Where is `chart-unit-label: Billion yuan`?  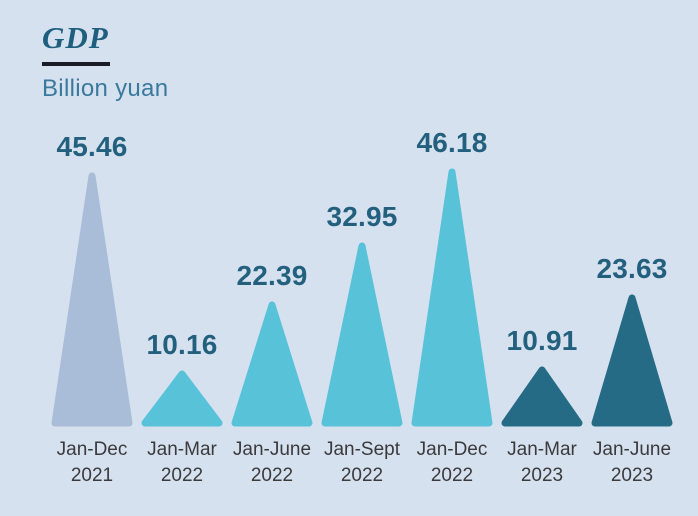 chart-unit-label: Billion yuan is located at coordinates (105, 88).